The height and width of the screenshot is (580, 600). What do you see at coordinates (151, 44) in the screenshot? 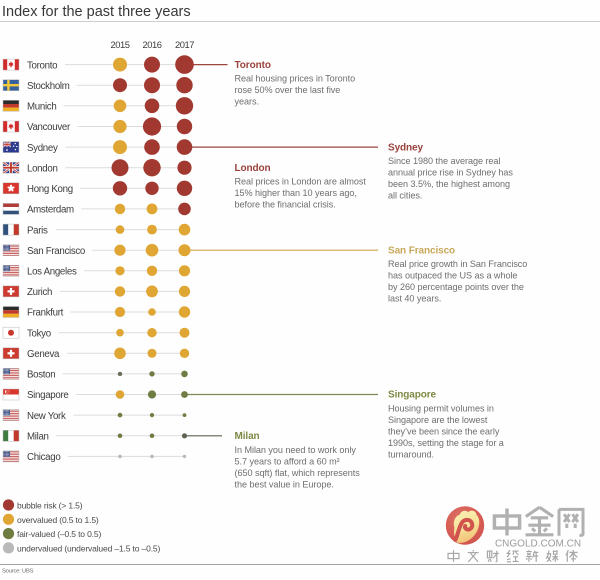
I see `svg-text: 2016` at bounding box center [151, 44].